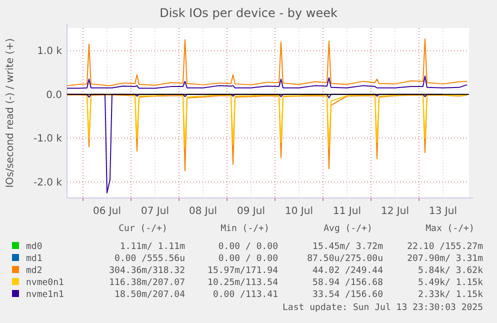 The width and height of the screenshot is (497, 323). I want to click on text: 44.02 /249.44, so click(347, 271).